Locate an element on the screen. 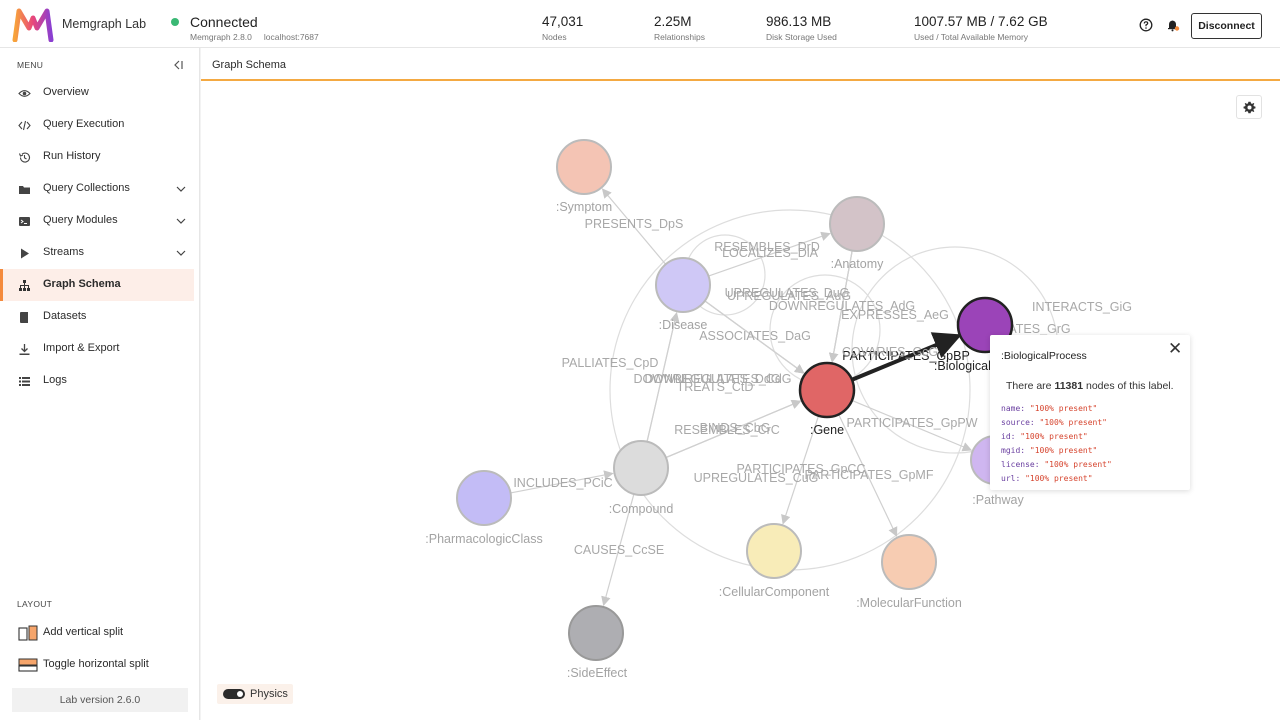 The width and height of the screenshot is (1280, 720). chevron-down-icon is located at coordinates (181, 189).